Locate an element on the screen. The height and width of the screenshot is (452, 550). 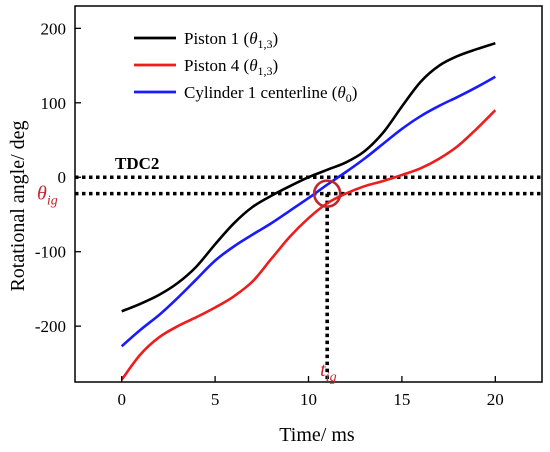
y-tick-label: 0 is located at coordinates (62, 177).